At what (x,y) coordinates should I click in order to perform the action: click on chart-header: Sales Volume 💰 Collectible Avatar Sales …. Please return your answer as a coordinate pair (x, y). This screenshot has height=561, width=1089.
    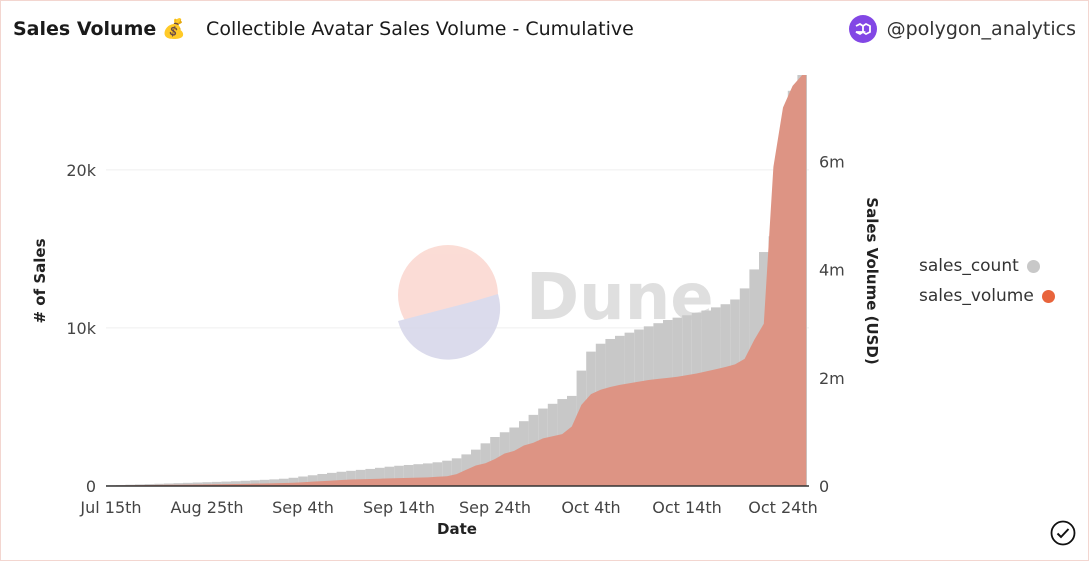
    Looking at the image, I should click on (323, 28).